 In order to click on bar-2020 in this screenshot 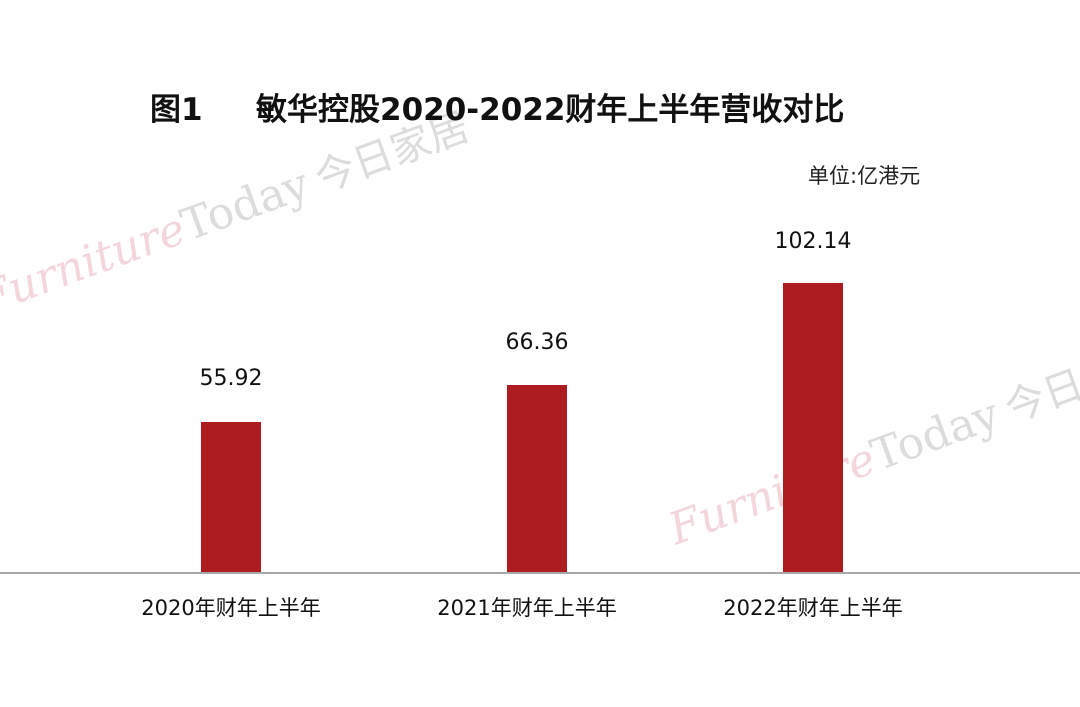, I will do `click(231, 497)`.